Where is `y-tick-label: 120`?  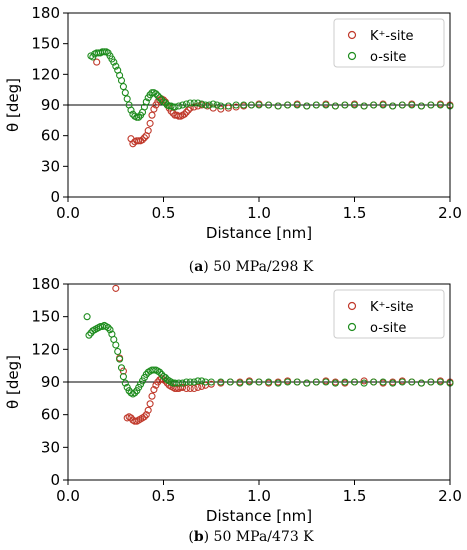 y-tick-label: 120 is located at coordinates (45, 74).